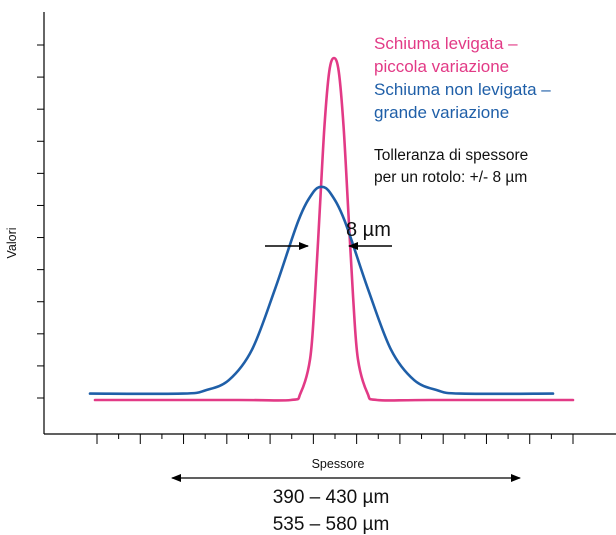  Describe the element at coordinates (446, 43) in the screenshot. I see `legend-pink-line1: Schiuma levigata –` at that location.